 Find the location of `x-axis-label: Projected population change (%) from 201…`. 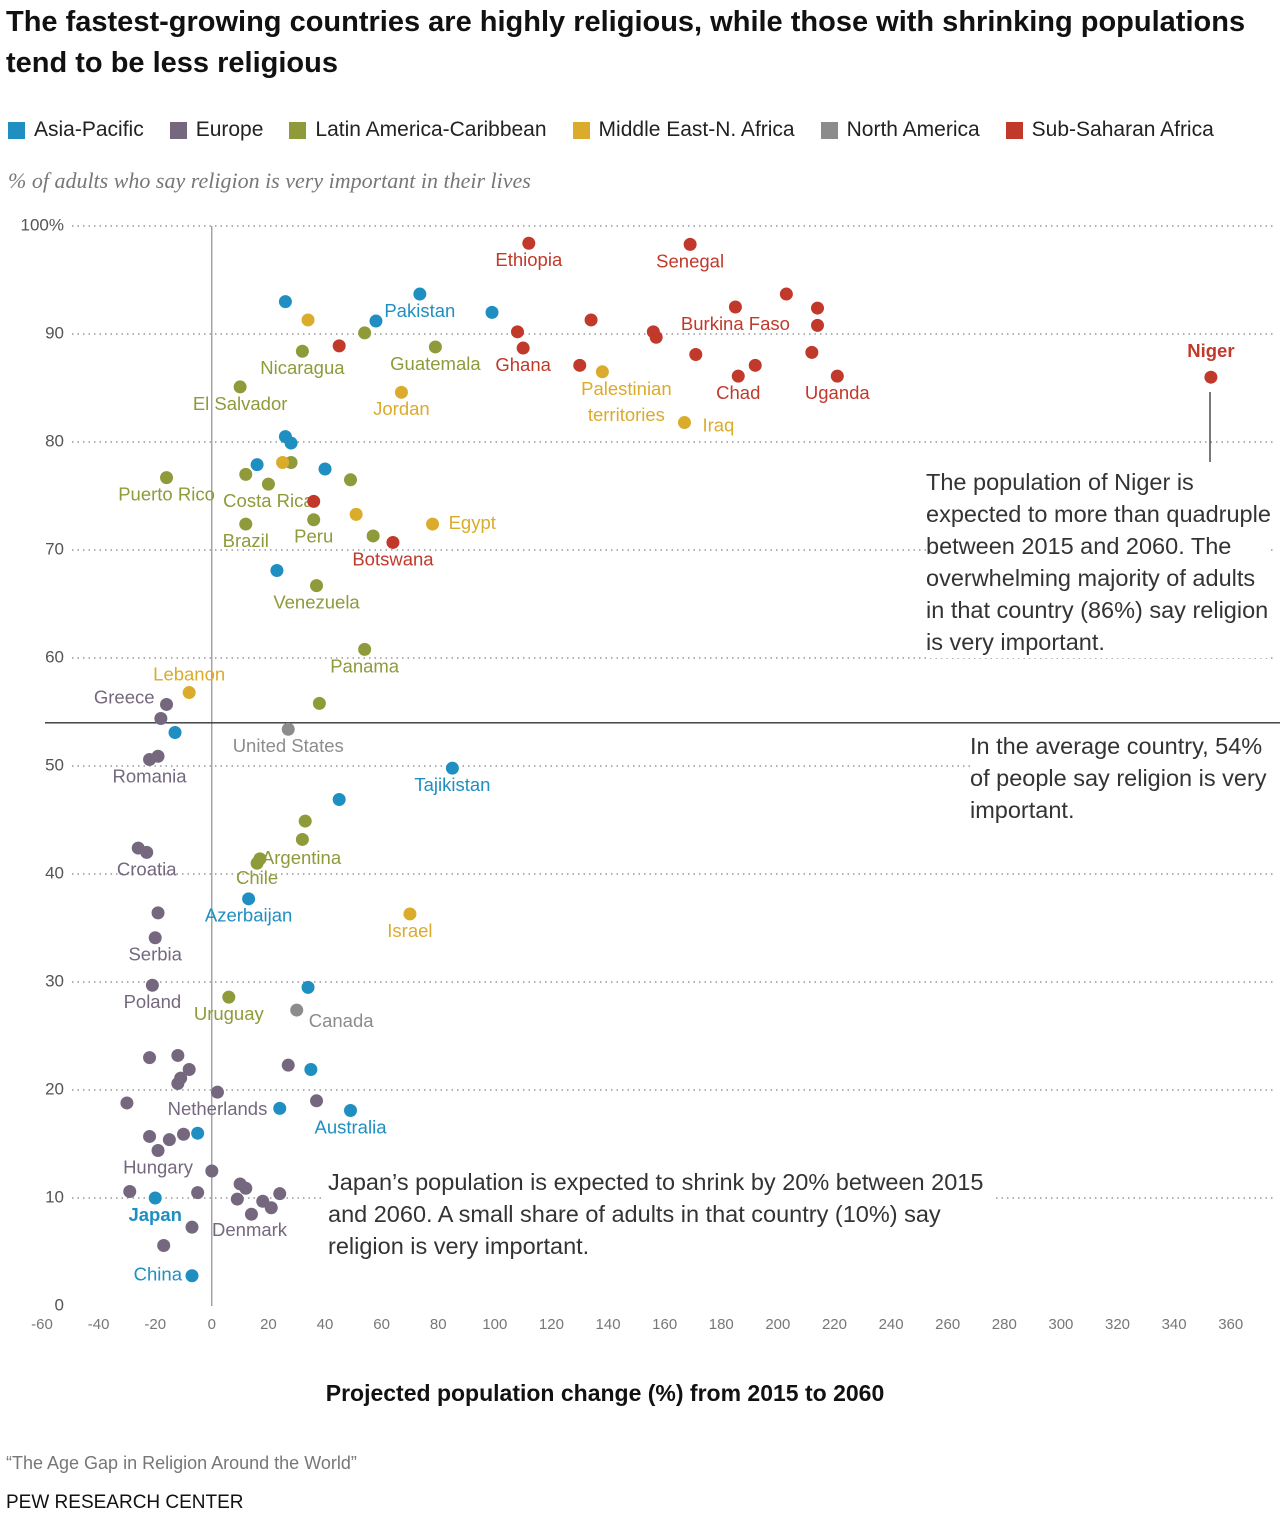

x-axis-label: Projected population change (%) from 201… is located at coordinates (605, 1393).